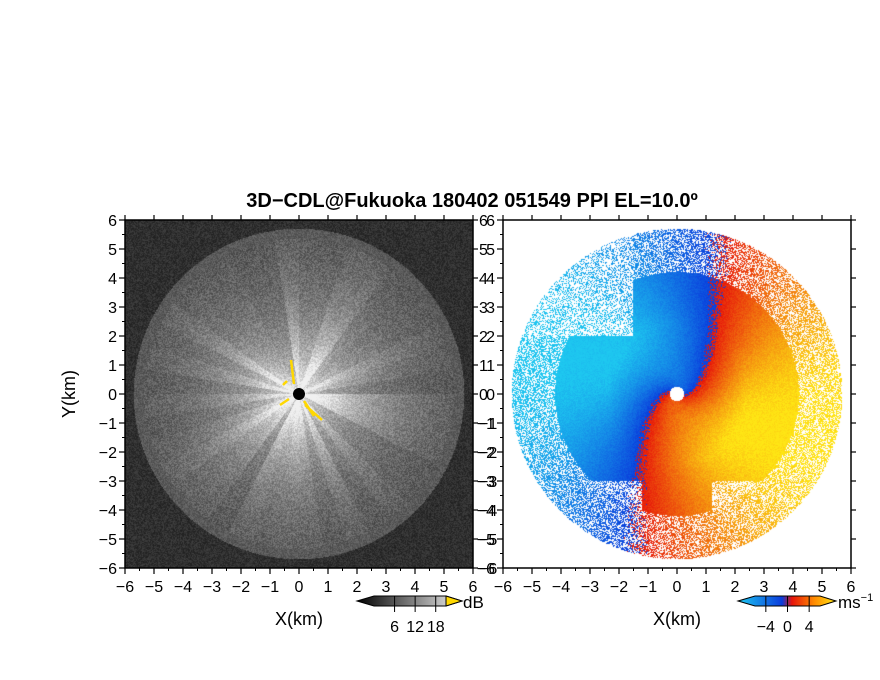 The image size is (880, 680). I want to click on center-marker, so click(301, 390).